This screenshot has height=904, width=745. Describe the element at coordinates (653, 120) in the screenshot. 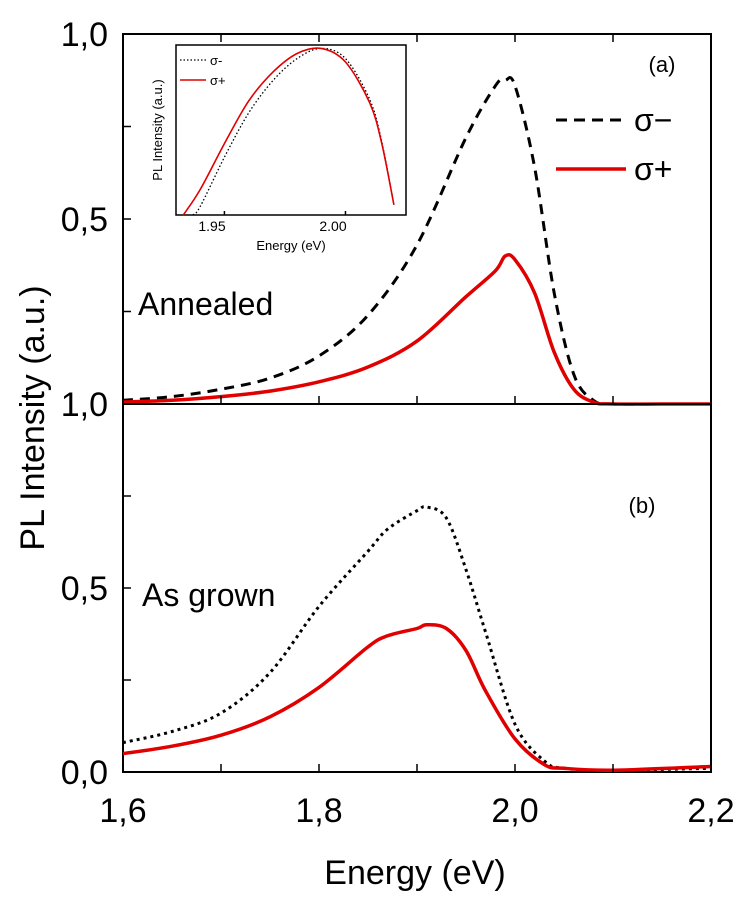

I see `legend-sigma-minus-label: σ−` at that location.